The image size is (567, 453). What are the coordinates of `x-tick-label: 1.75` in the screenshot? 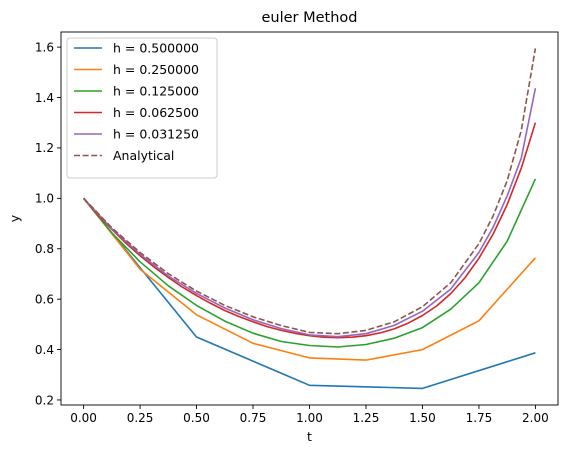 It's located at (479, 418).